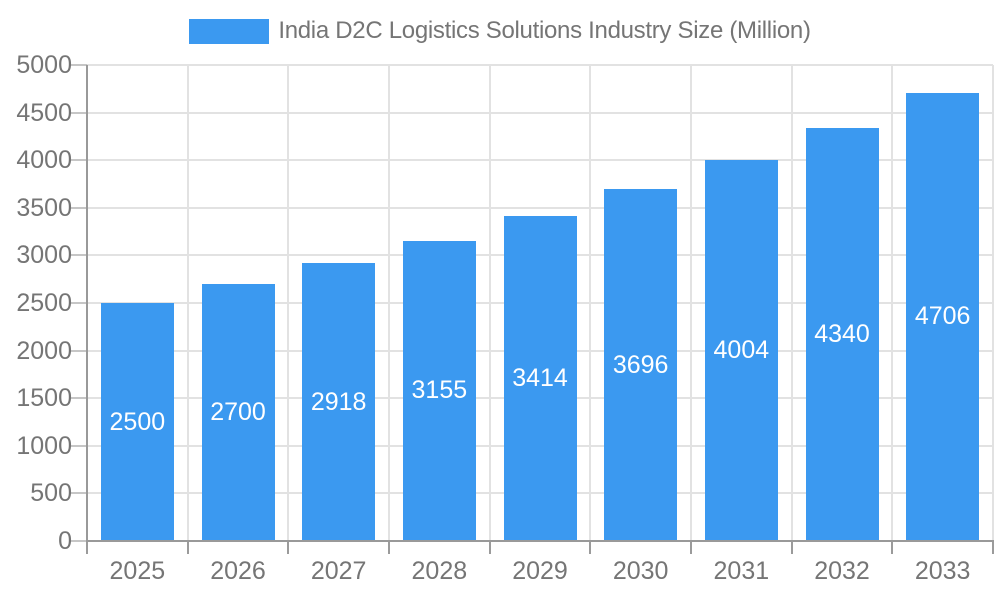  What do you see at coordinates (942, 571) in the screenshot?
I see `x-axis-label: 2033` at bounding box center [942, 571].